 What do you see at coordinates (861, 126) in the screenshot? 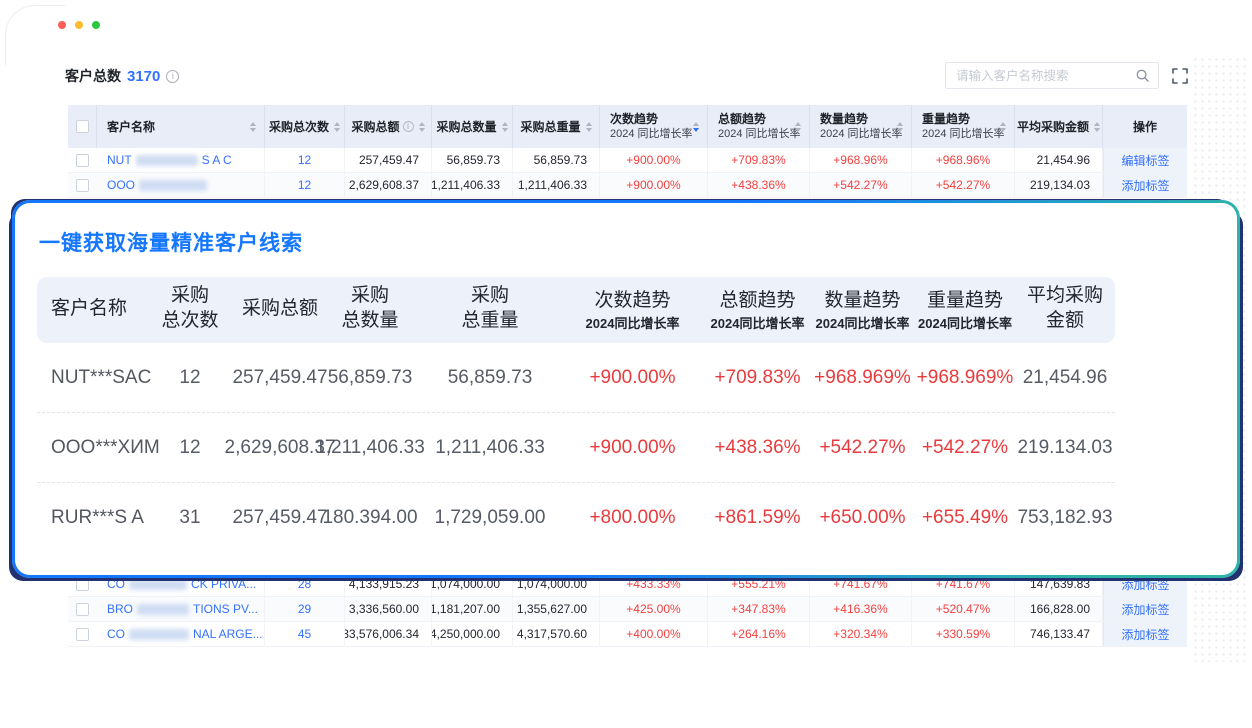
I see `col-qty-trend: 数量趋势 2024 同比增长率` at bounding box center [861, 126].